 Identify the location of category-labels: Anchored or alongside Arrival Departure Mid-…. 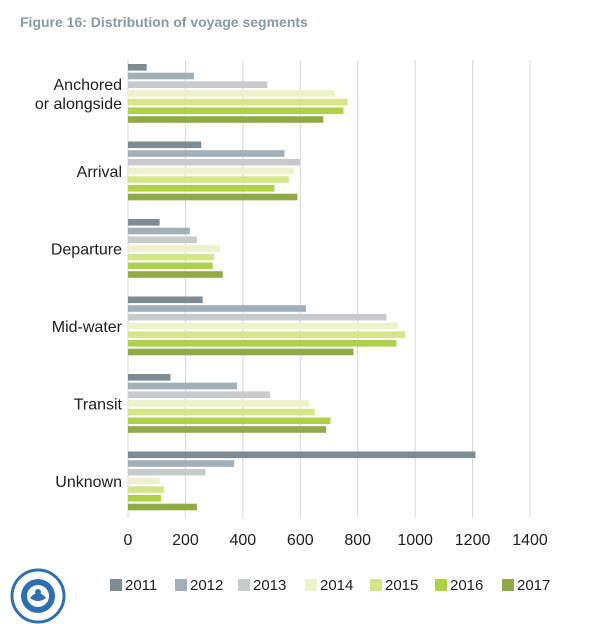
(79, 284).